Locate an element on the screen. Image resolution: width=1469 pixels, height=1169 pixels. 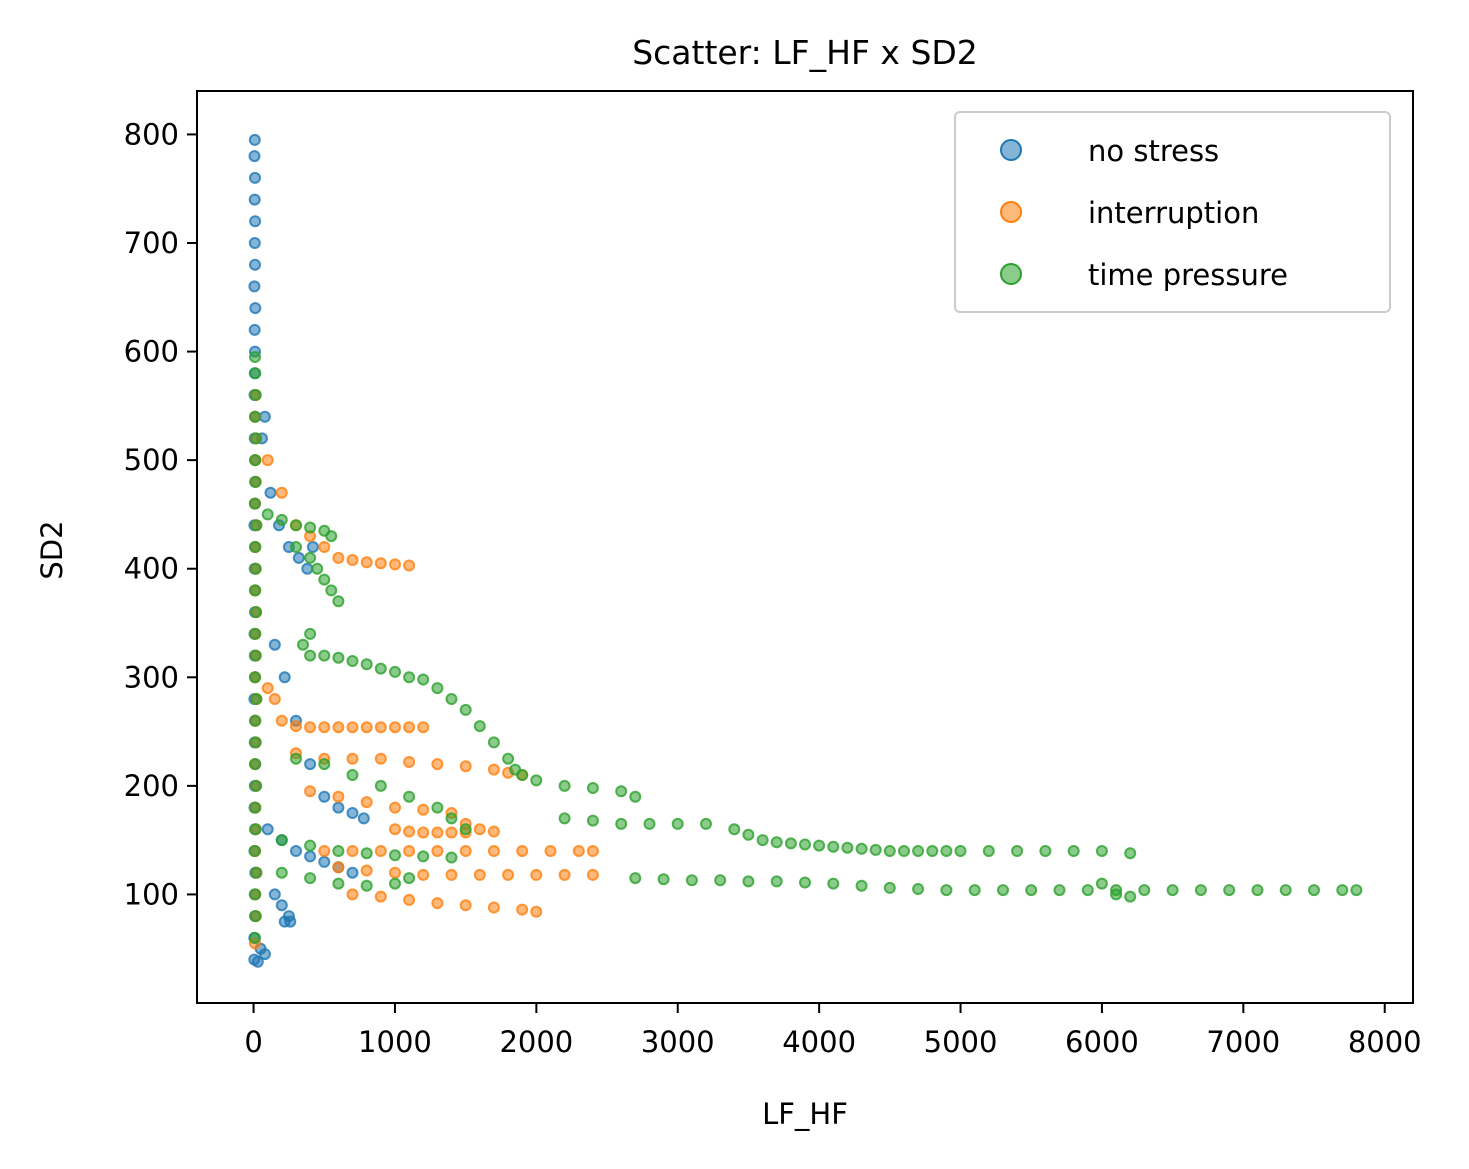
x-tick-label: 6000 is located at coordinates (1102, 1042).